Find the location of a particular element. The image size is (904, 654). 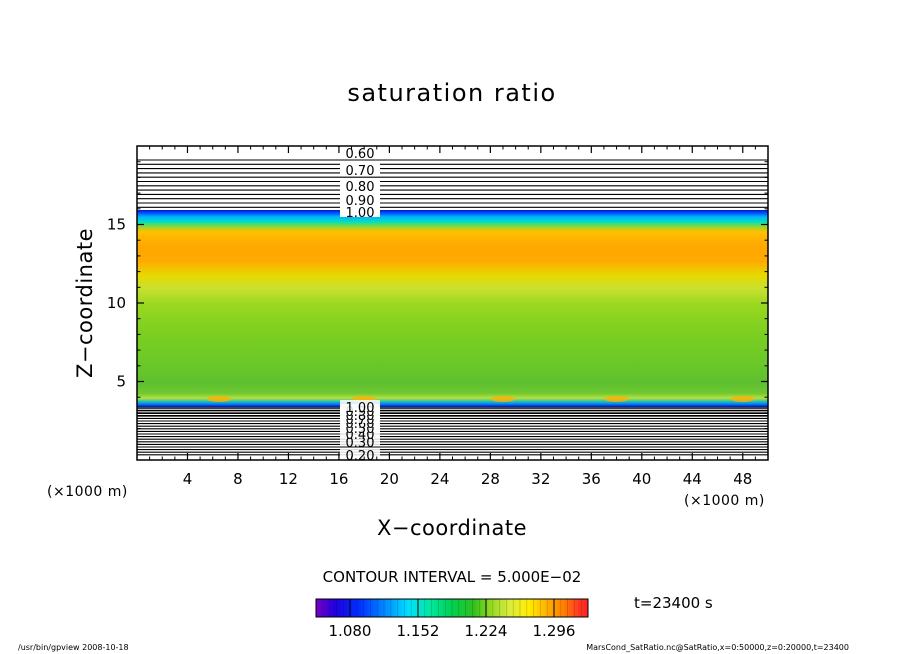

contour-label: 0.20 is located at coordinates (360, 456).